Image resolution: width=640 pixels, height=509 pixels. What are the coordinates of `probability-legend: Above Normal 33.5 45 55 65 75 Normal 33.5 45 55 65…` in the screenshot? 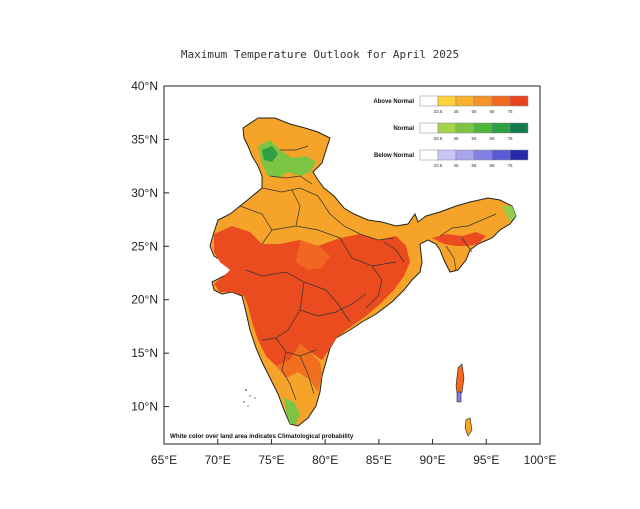 It's located at (451, 131).